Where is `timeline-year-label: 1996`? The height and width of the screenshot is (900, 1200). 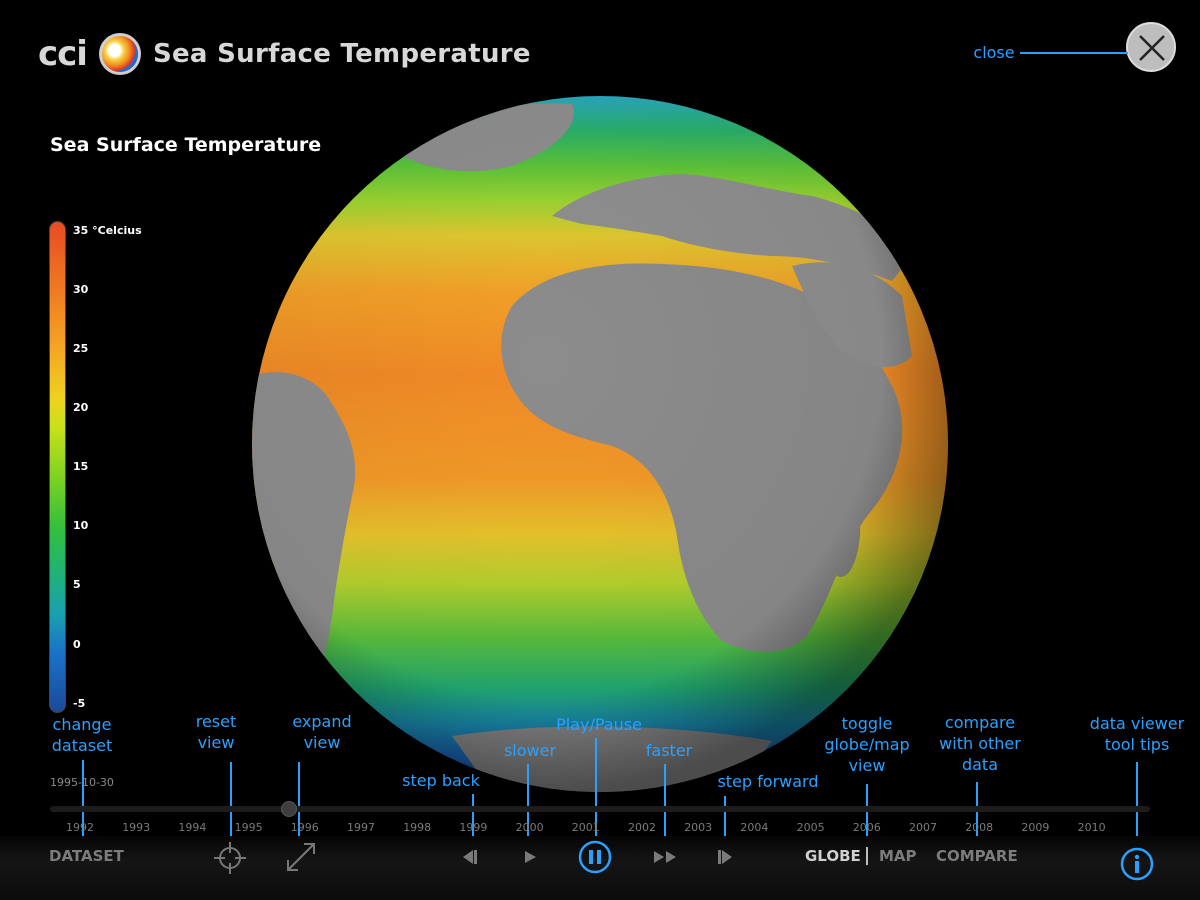
timeline-year-label: 1996 is located at coordinates (304, 827).